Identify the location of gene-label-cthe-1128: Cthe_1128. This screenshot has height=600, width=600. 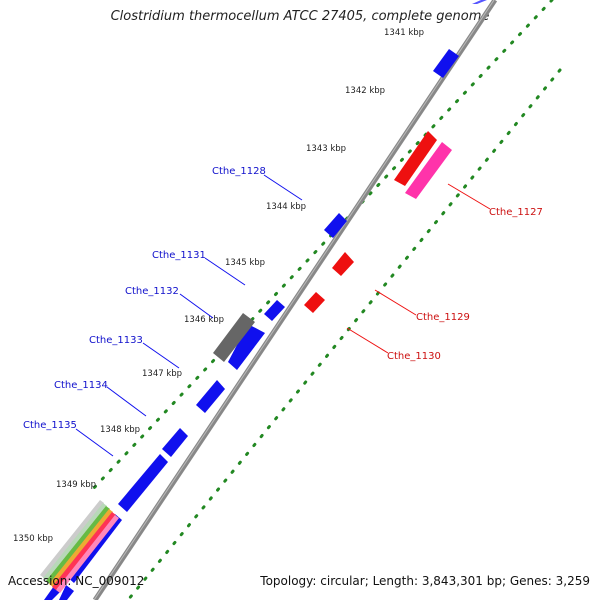
(239, 171).